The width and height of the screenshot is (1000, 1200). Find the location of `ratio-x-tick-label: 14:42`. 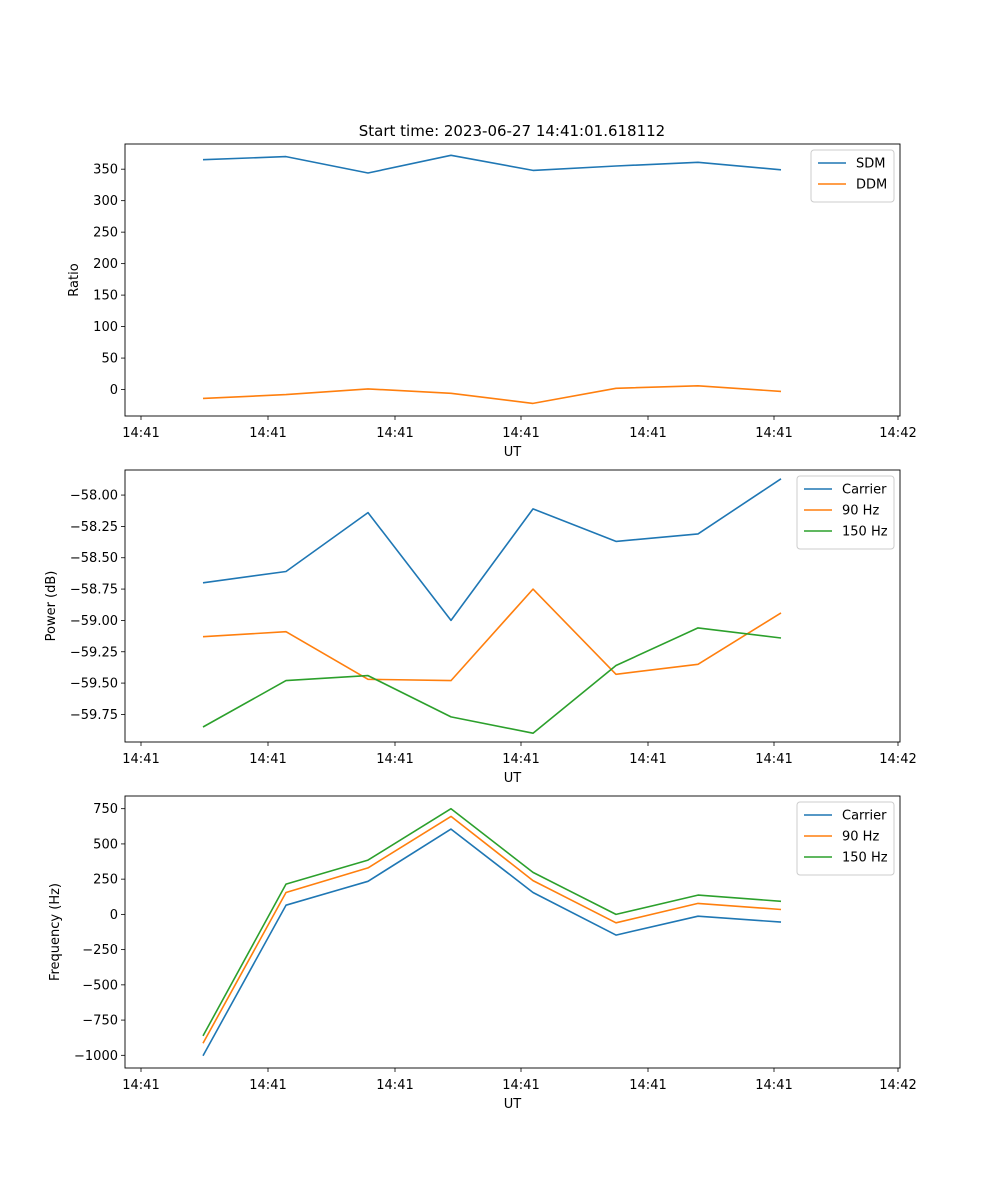

ratio-x-tick-label: 14:42 is located at coordinates (897, 433).